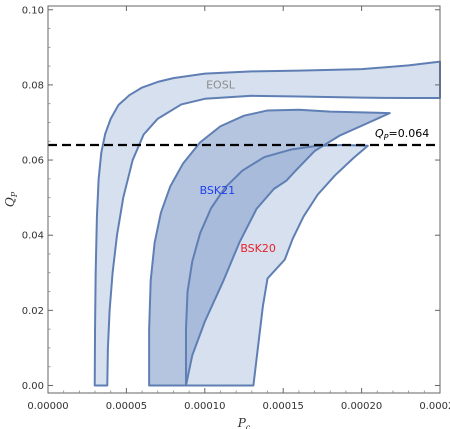  What do you see at coordinates (221, 85) in the screenshot?
I see `eosl-label: EOSL` at bounding box center [221, 85].